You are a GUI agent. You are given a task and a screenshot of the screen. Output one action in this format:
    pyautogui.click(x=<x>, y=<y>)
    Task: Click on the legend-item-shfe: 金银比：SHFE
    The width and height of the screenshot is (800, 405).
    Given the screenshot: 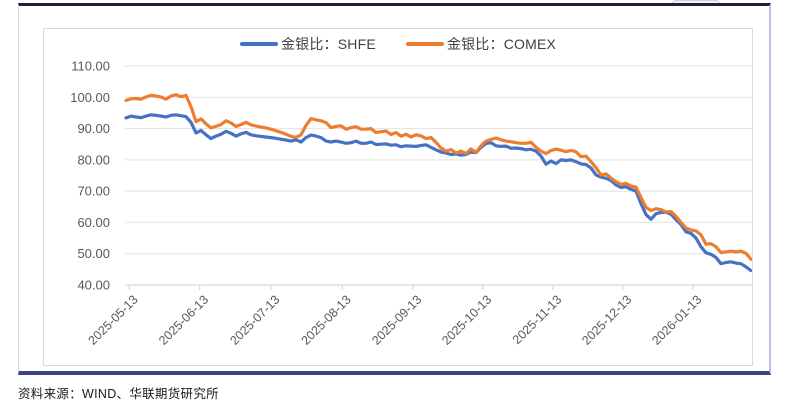 What is the action you would take?
    pyautogui.click(x=307, y=44)
    